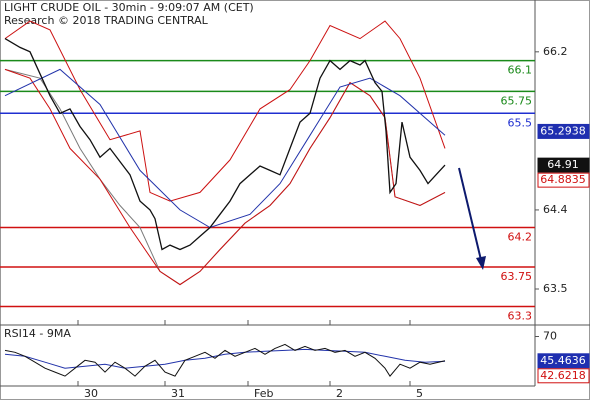  I want to click on forecast-arrowhead, so click(481, 263).